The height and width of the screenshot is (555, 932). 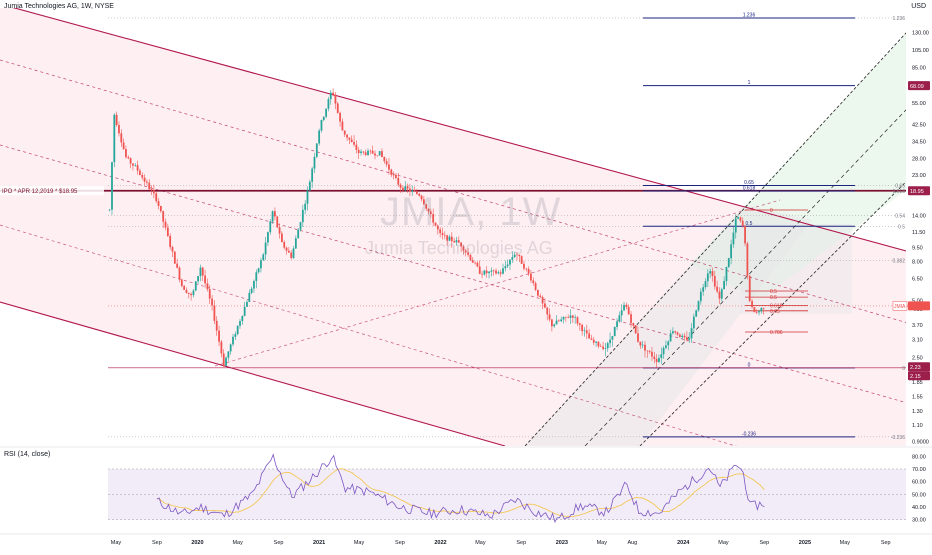 What do you see at coordinates (749, 183) in the screenshot?
I see `fib-label-2: 0.65` at bounding box center [749, 183].